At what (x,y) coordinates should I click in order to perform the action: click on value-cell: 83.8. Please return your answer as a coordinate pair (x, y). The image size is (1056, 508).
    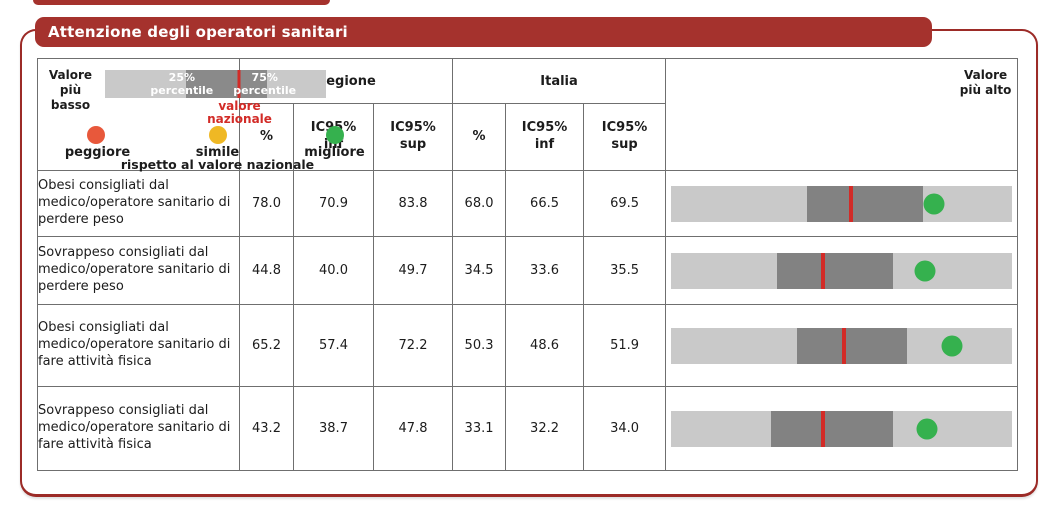
    Looking at the image, I should click on (413, 203).